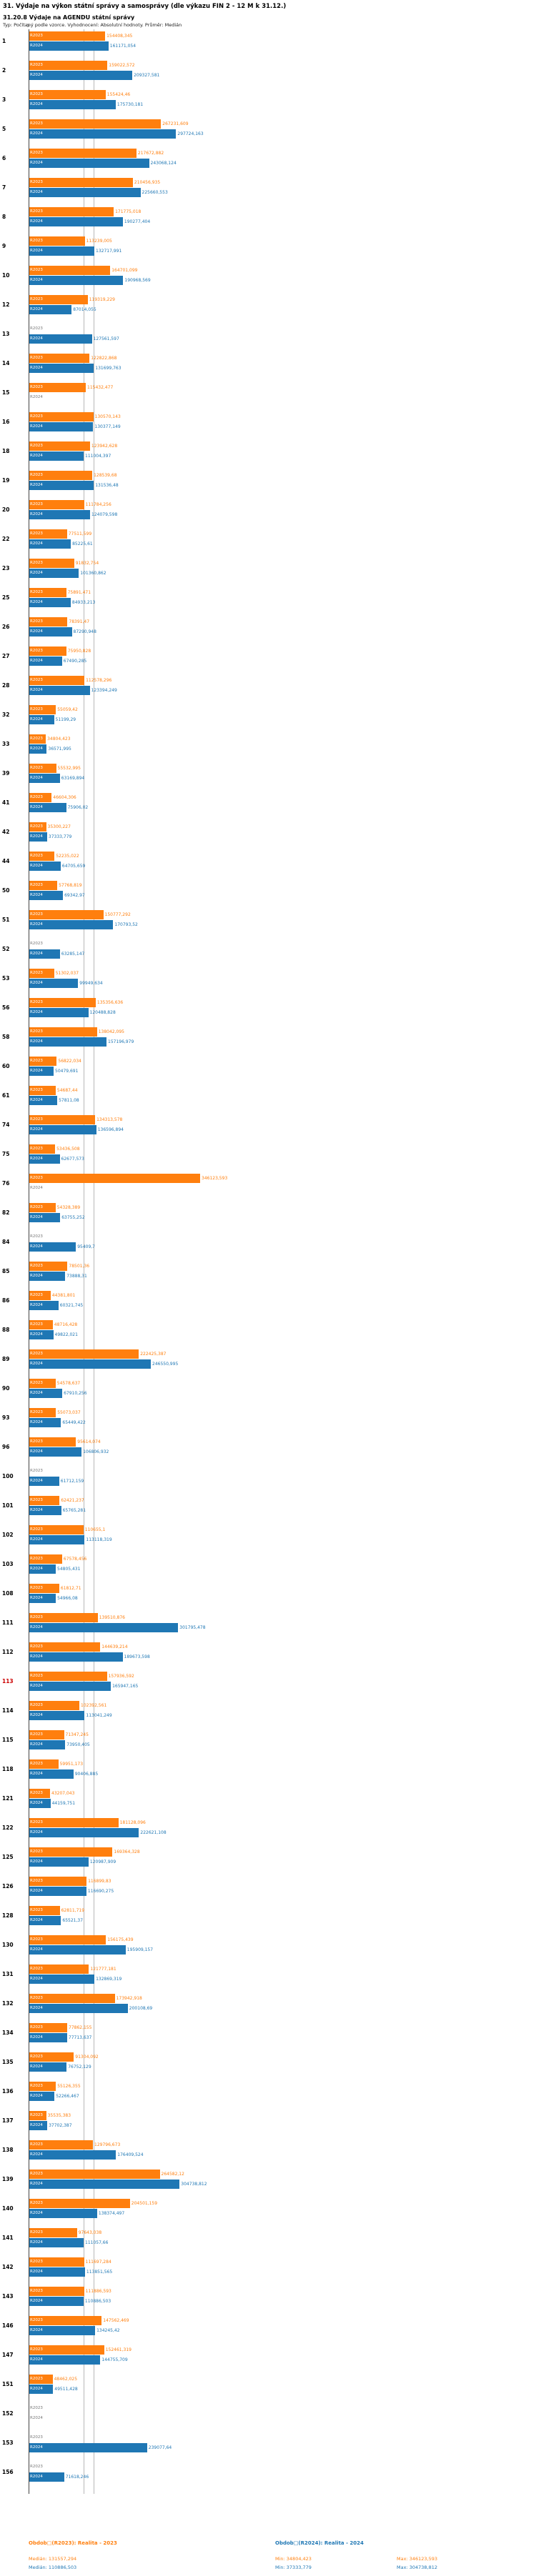  What do you see at coordinates (6, 539) in the screenshot?
I see `row-label: 22` at bounding box center [6, 539].